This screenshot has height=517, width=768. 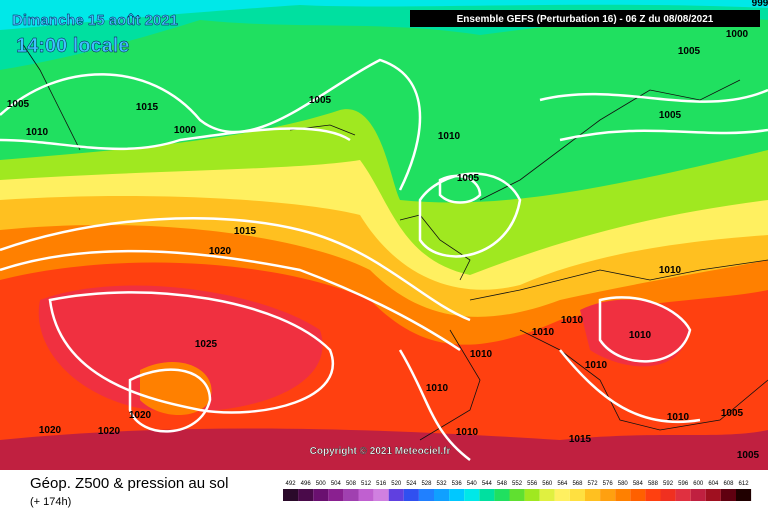 What do you see at coordinates (72, 46) in the screenshot?
I see `time: 14:00 locale` at bounding box center [72, 46].